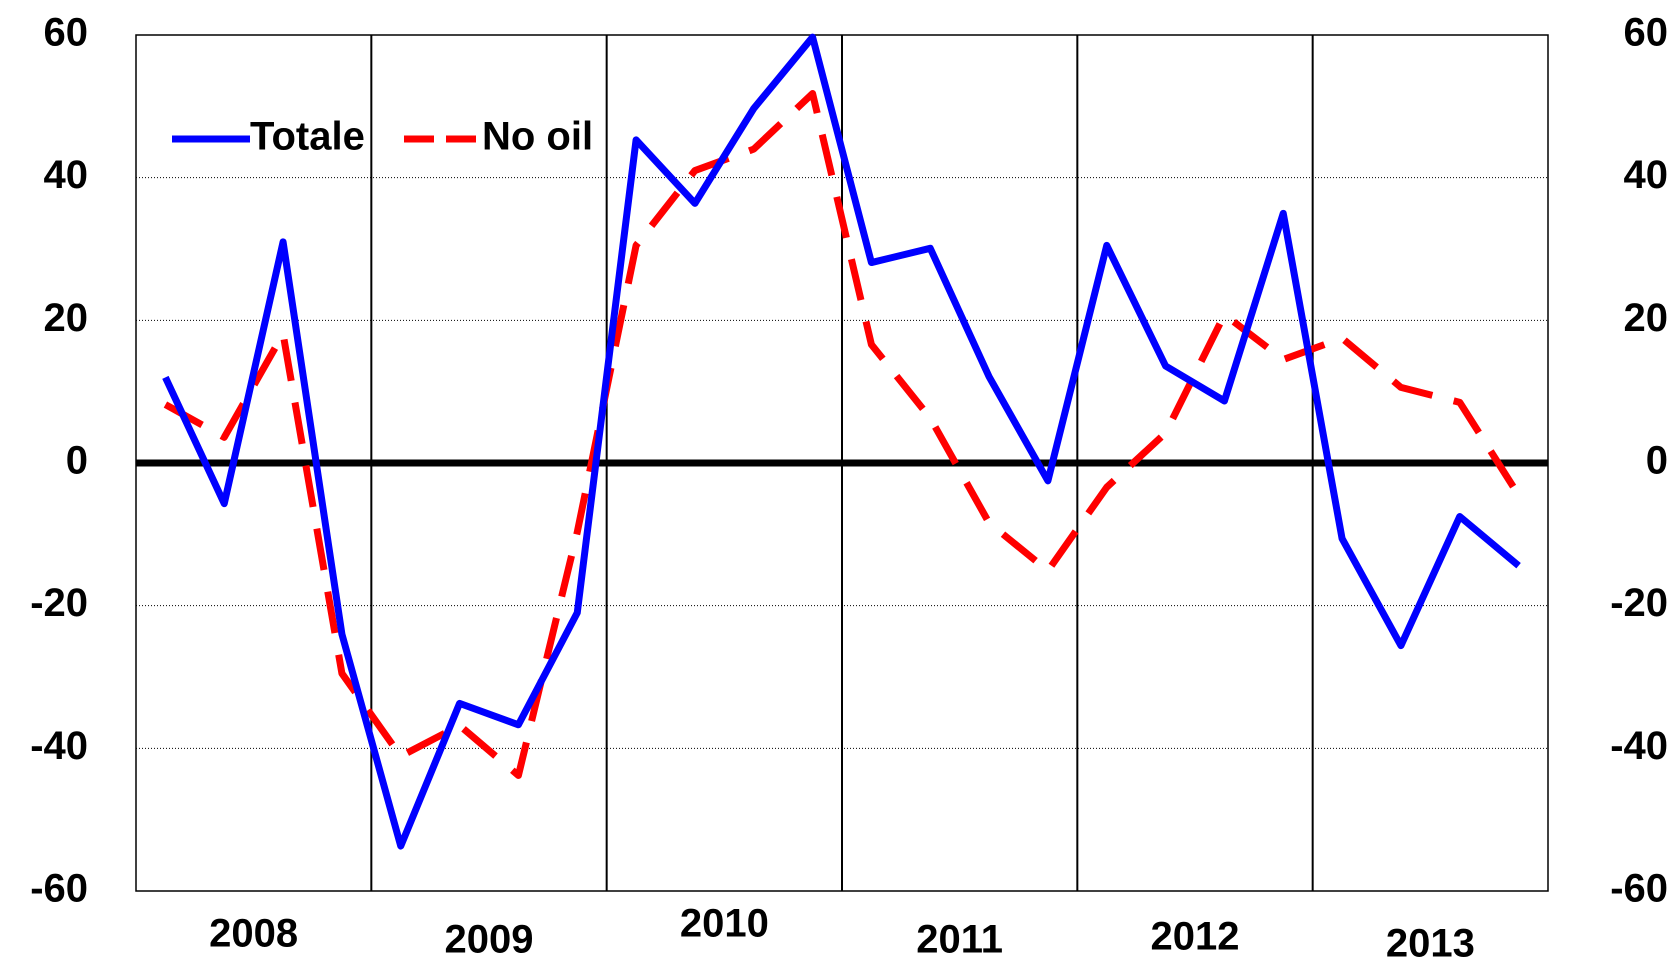 Image resolution: width=1676 pixels, height=966 pixels. I want to click on y-tick-label: 0, so click(77, 461).